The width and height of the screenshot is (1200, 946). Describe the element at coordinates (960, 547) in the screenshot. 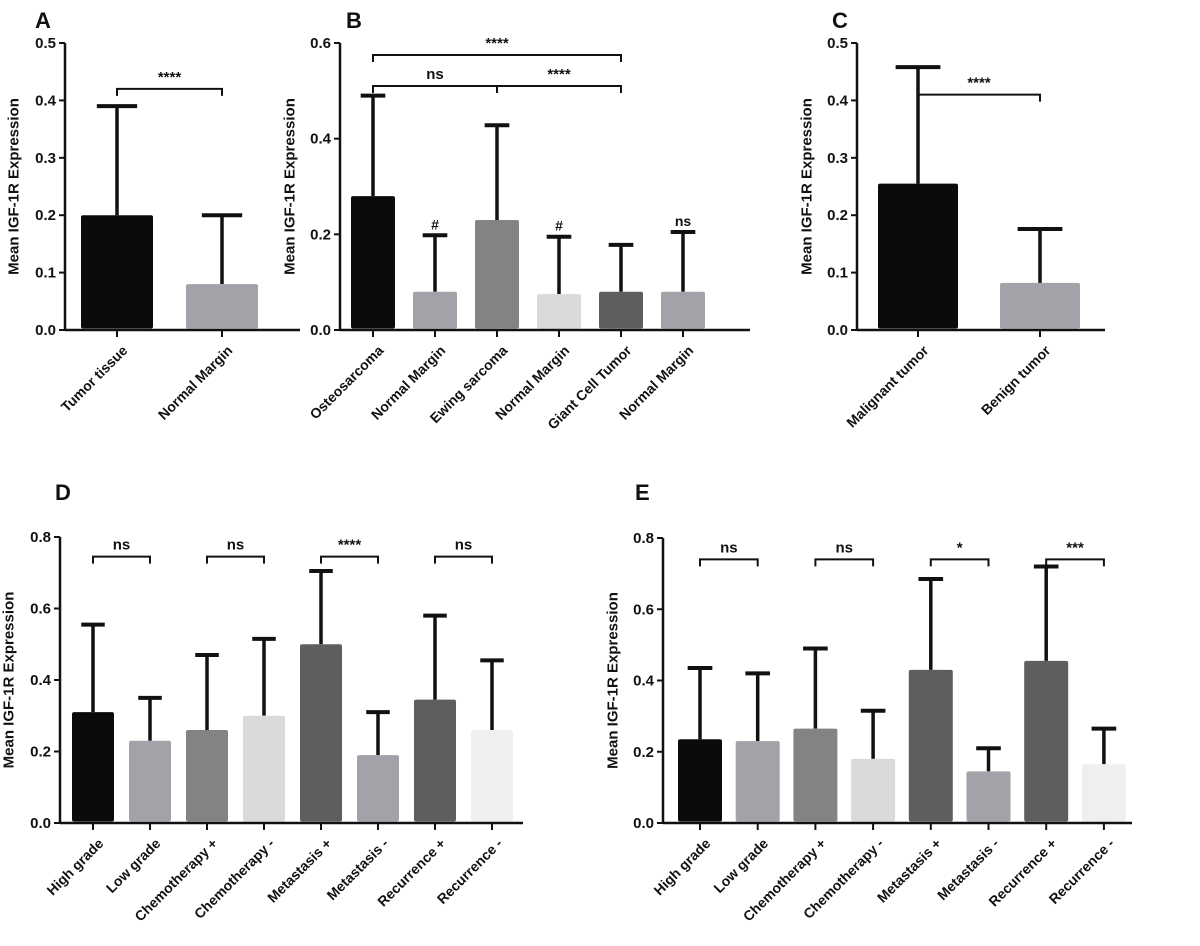

I see `significance-label: *` at that location.